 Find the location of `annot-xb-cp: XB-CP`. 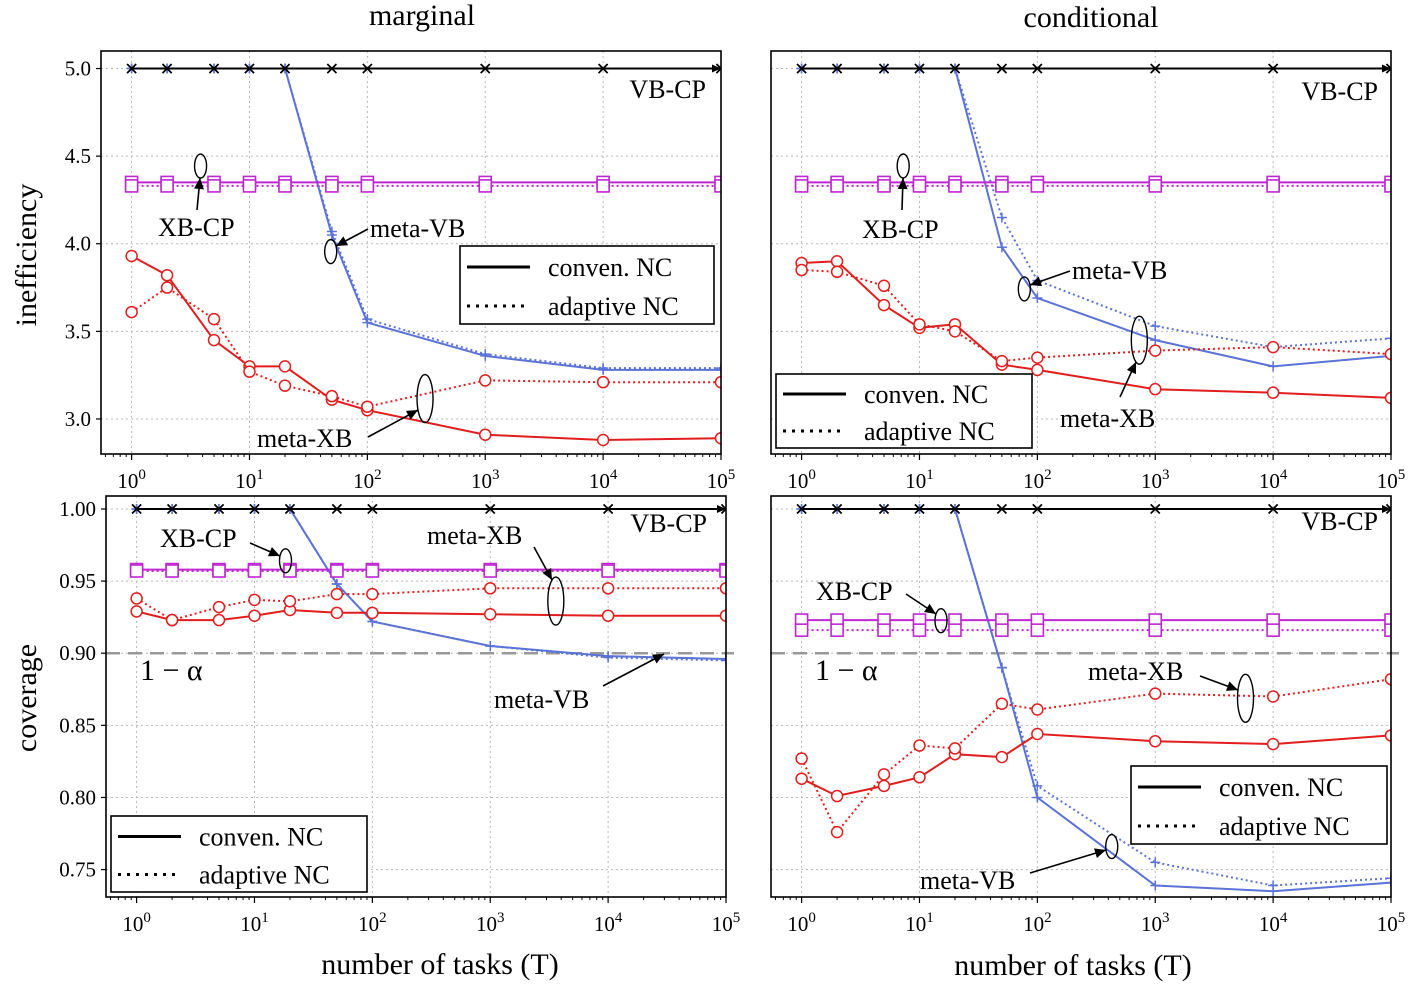

annot-xb-cp: XB-CP is located at coordinates (198, 538).